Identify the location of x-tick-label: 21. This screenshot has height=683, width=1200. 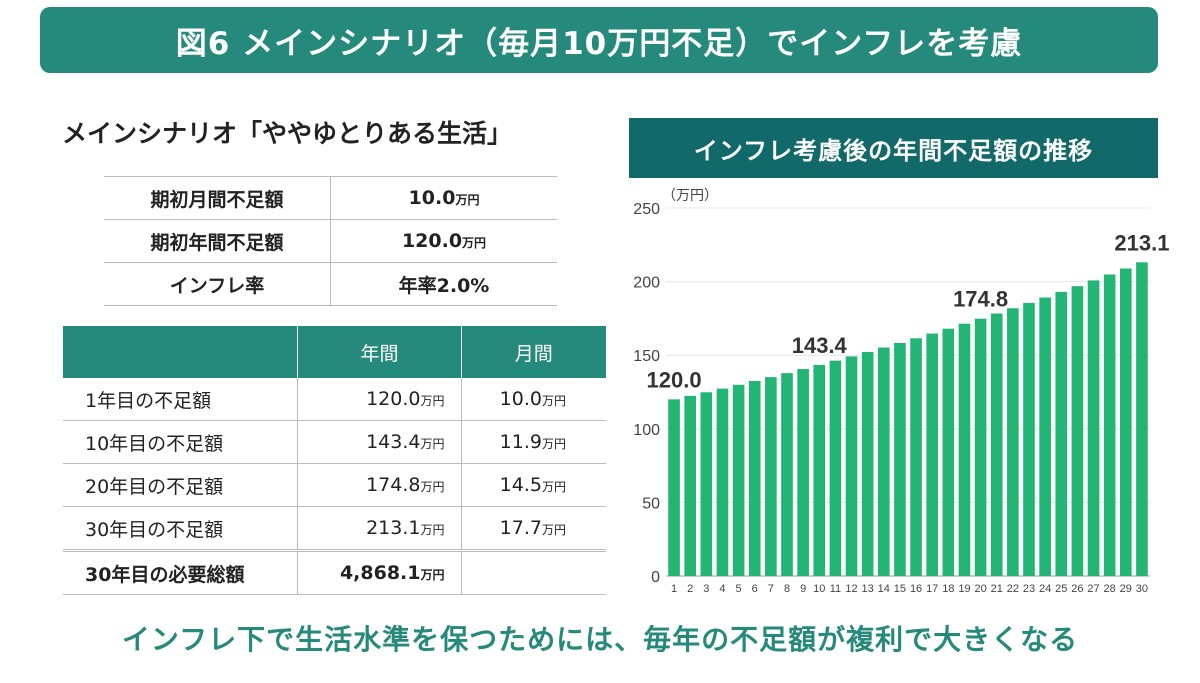
(997, 589).